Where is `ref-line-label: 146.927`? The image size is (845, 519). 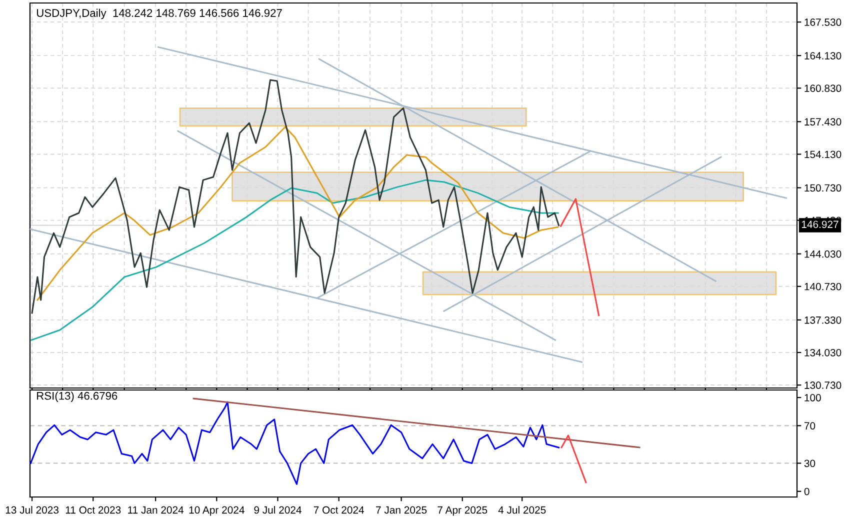 ref-line-label: 146.927 is located at coordinates (820, 224).